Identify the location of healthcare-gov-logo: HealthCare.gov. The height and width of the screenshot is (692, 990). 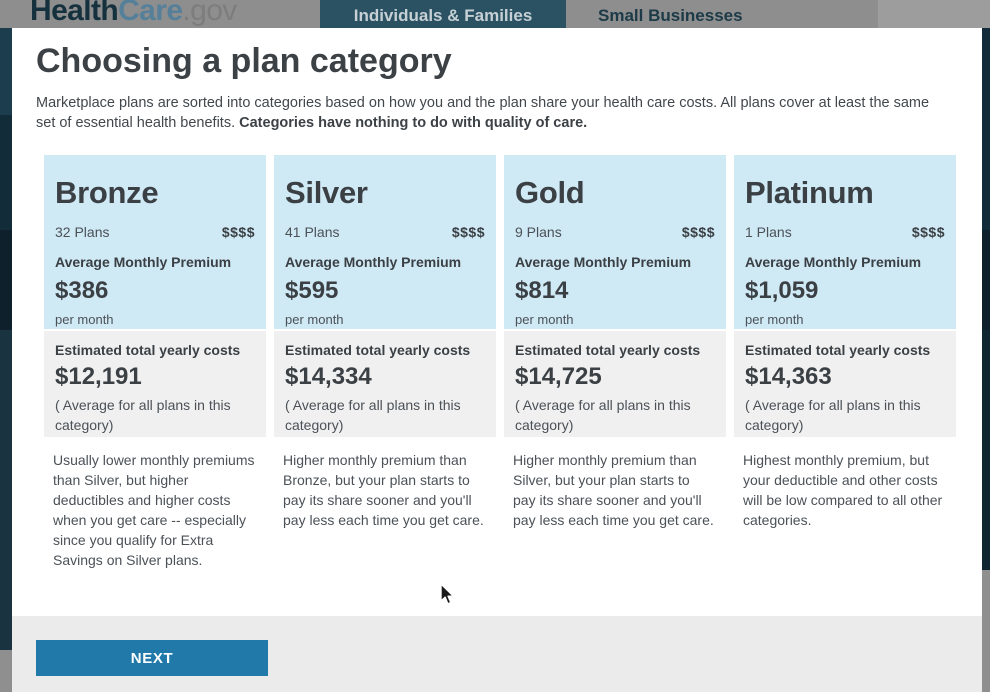
(133, 14).